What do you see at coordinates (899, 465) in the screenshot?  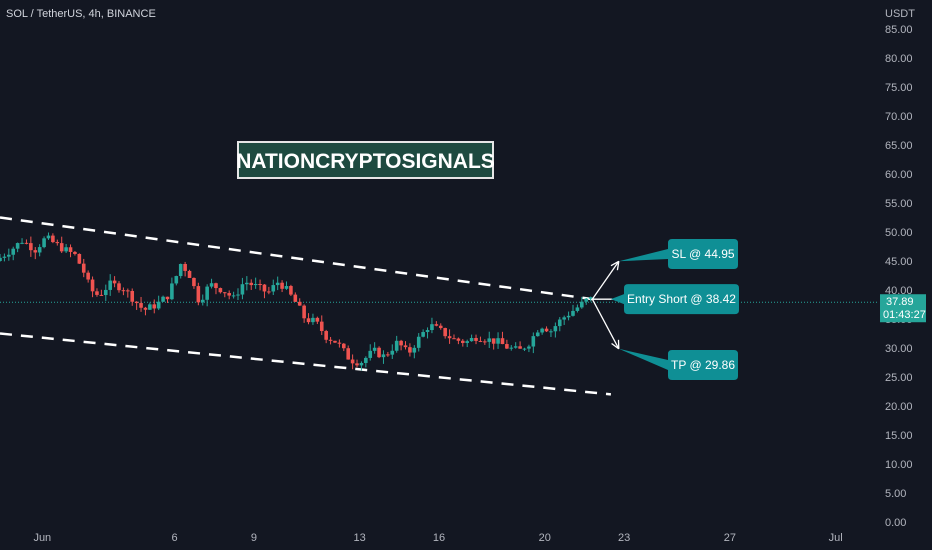 I see `y-tick-label: 10.00` at bounding box center [899, 465].